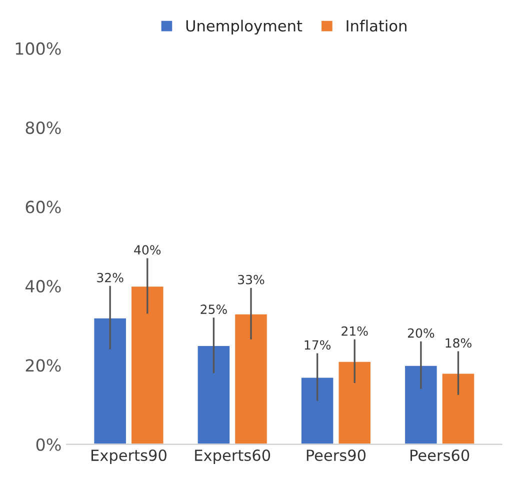 The height and width of the screenshot is (483, 512). Describe the element at coordinates (355, 331) in the screenshot. I see `data-label: 21%` at that location.